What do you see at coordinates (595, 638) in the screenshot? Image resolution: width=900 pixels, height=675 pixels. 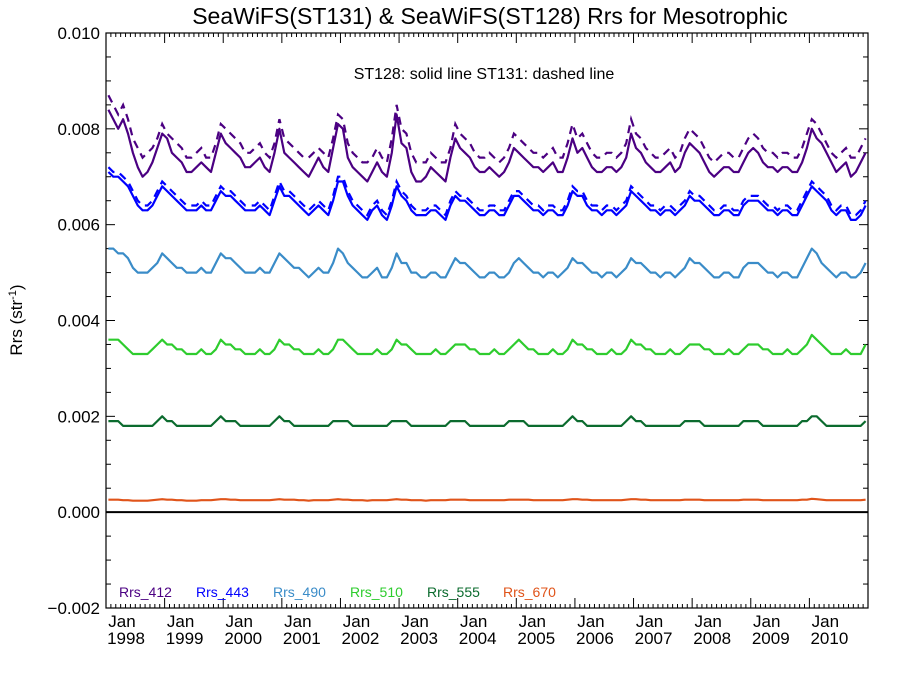 I see `x-tick-label-year: 2006` at bounding box center [595, 638].